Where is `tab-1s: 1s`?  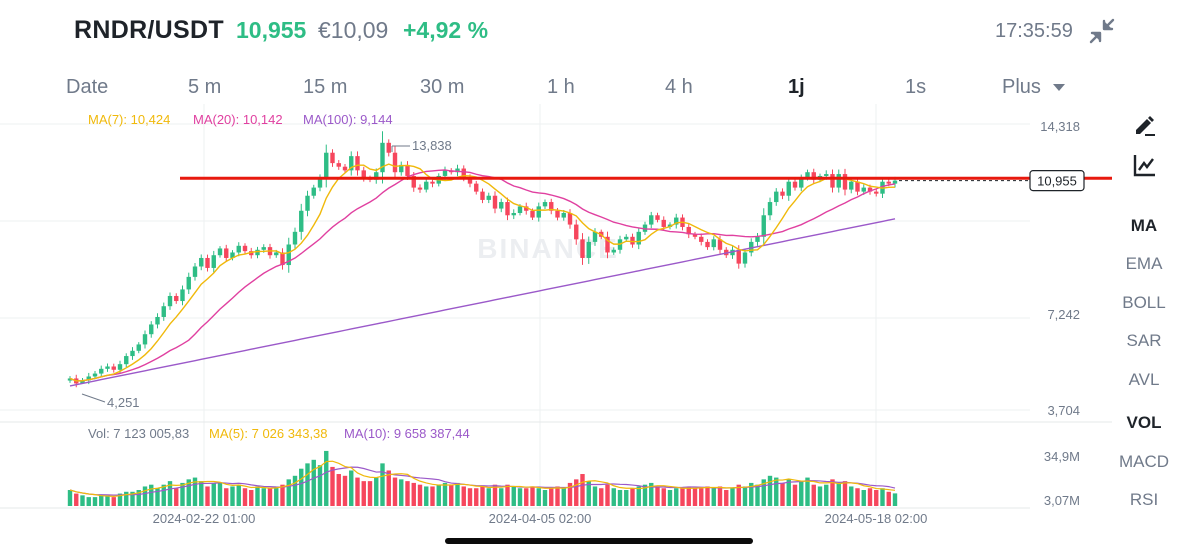
tab-1s: 1s is located at coordinates (916, 87).